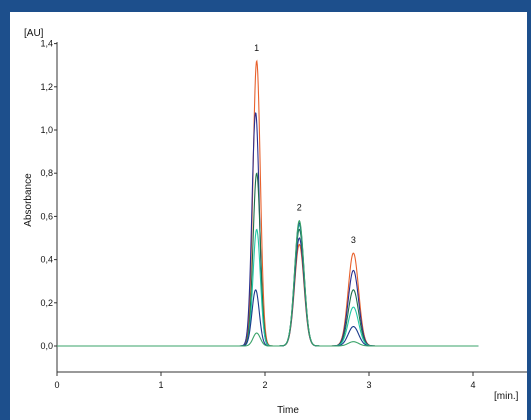 This screenshot has width=531, height=420. What do you see at coordinates (506, 396) in the screenshot?
I see `x-unit-label: [min.]` at bounding box center [506, 396].